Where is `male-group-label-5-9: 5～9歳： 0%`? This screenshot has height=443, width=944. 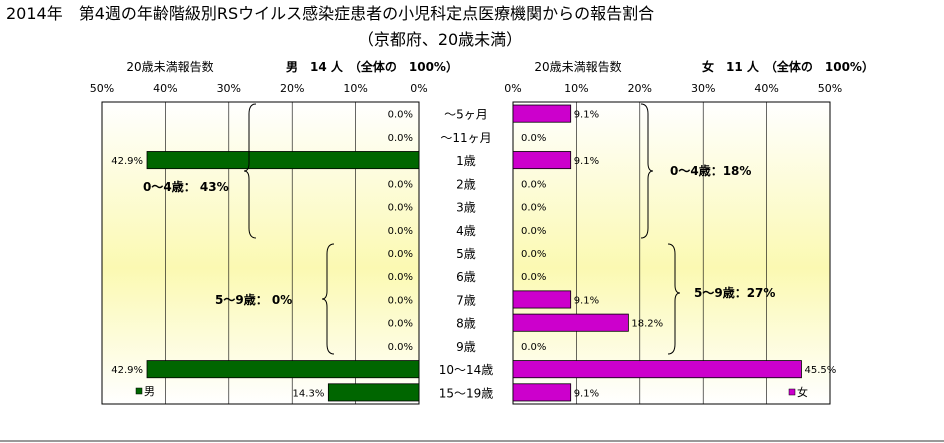 male-group-label-5-9: 5～9歳： 0% is located at coordinates (253, 299).